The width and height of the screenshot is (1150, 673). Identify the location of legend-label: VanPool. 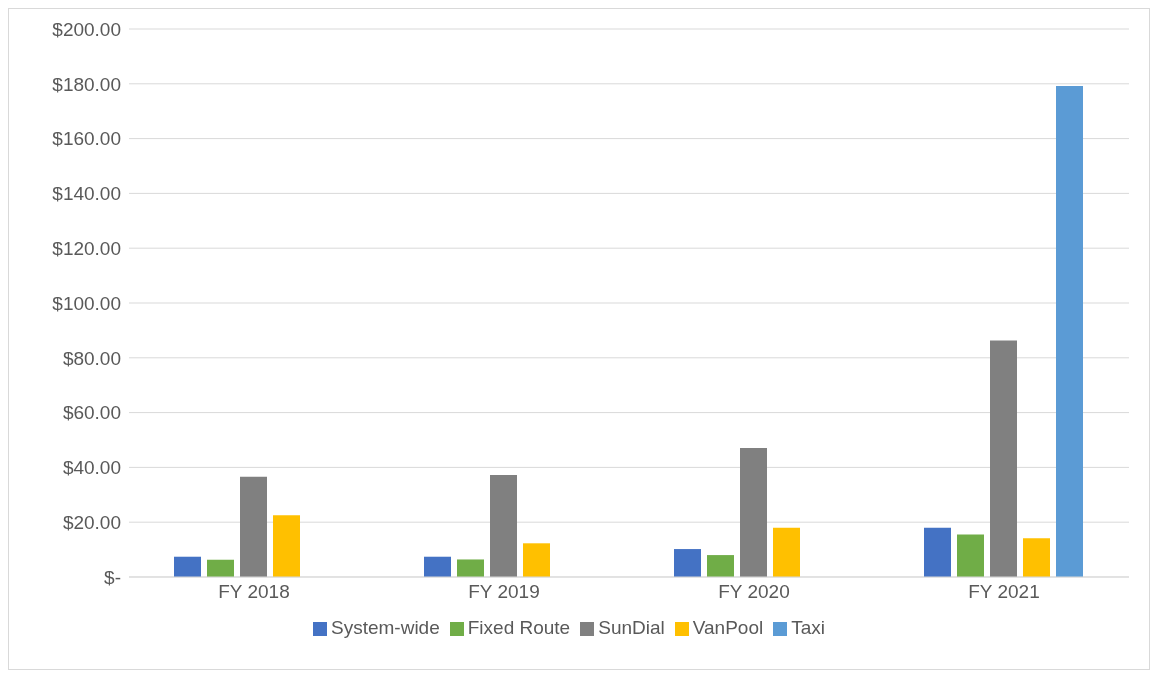
(728, 627).